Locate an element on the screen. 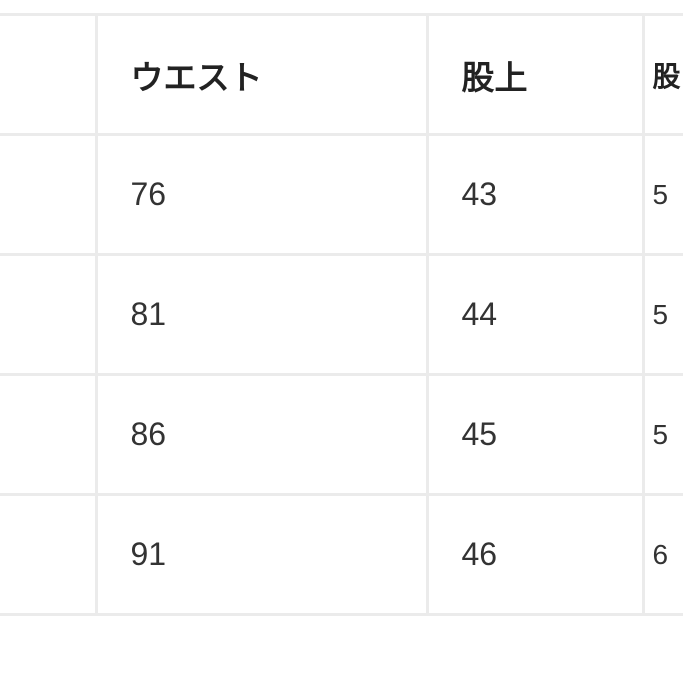 This screenshot has width=683, height=683. header-waist: ウエスト is located at coordinates (261, 74).